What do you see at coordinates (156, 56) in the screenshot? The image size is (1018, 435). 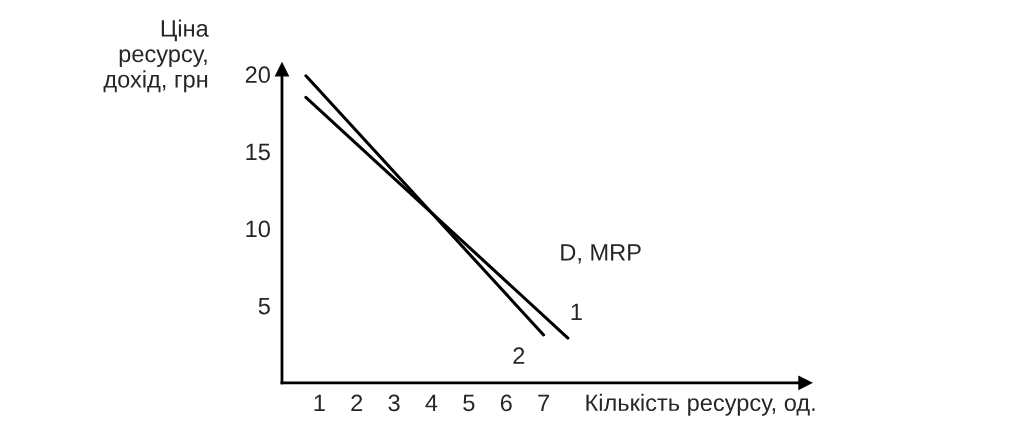 I see `y-axis-title: Ціна ресурсу, дохід, грн` at bounding box center [156, 56].